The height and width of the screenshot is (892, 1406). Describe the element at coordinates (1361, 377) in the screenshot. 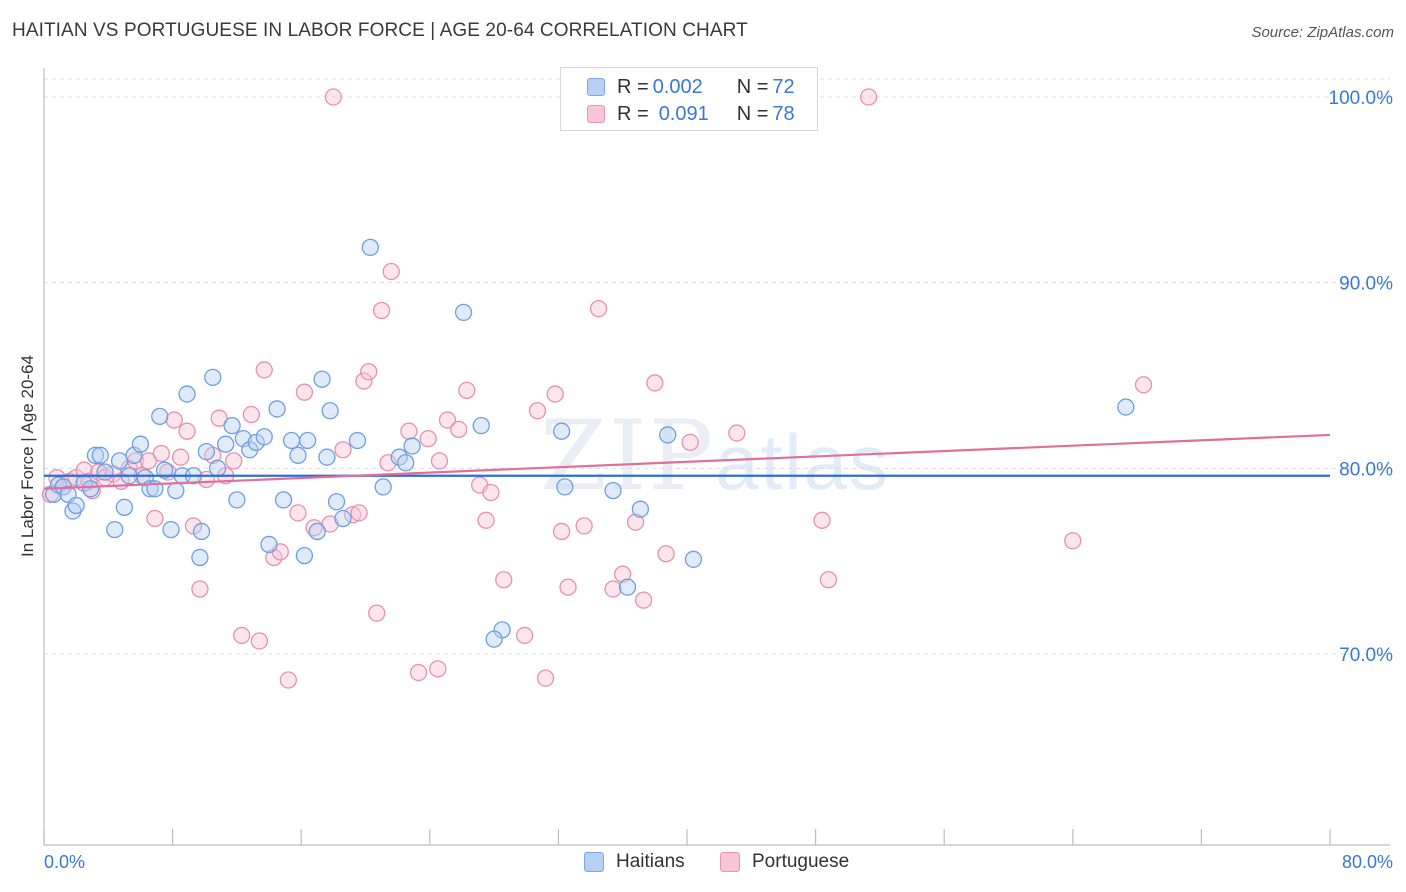

I see `y-tick-labels: 70.0% 80.0% 90.0% 100.0%` at that location.